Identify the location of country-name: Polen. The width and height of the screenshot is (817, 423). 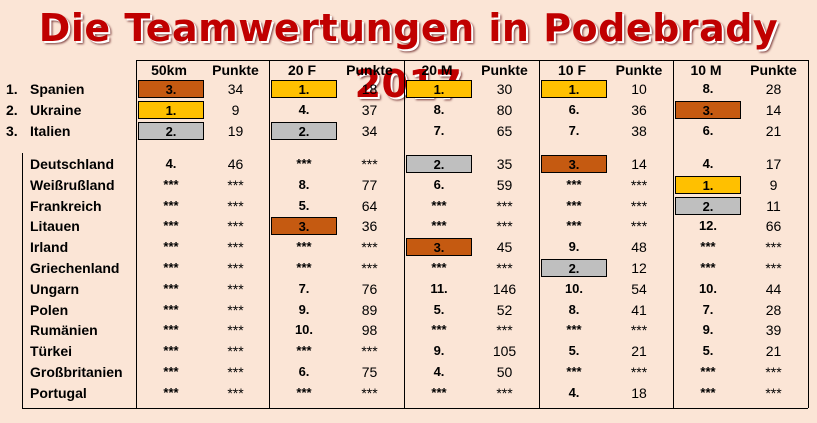
(49, 310).